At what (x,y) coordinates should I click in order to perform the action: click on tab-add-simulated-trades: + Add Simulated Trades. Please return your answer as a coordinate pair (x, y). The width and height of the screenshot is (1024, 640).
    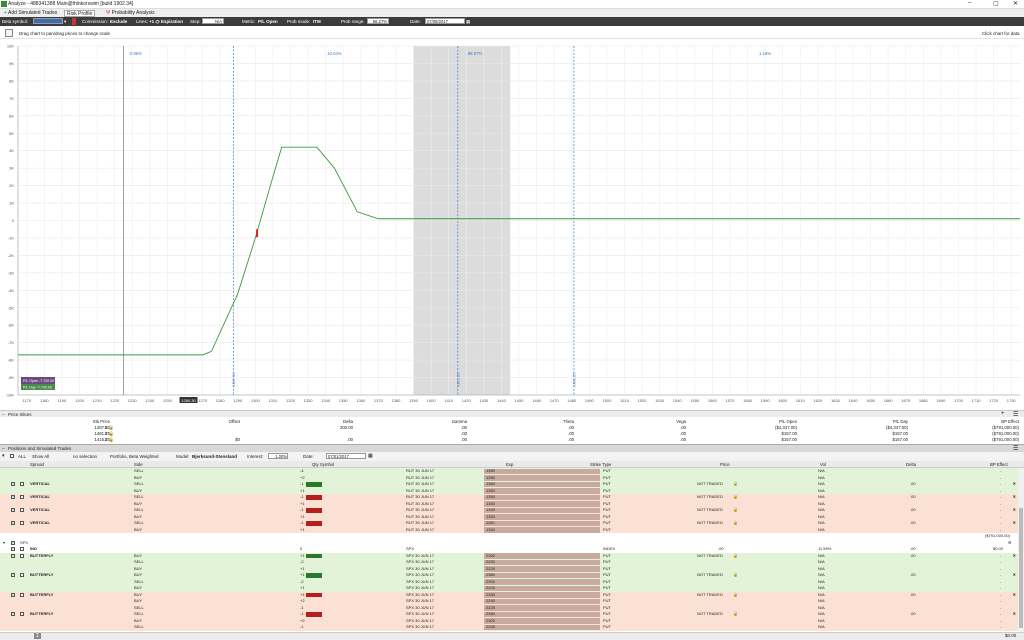
    Looking at the image, I should click on (30, 13).